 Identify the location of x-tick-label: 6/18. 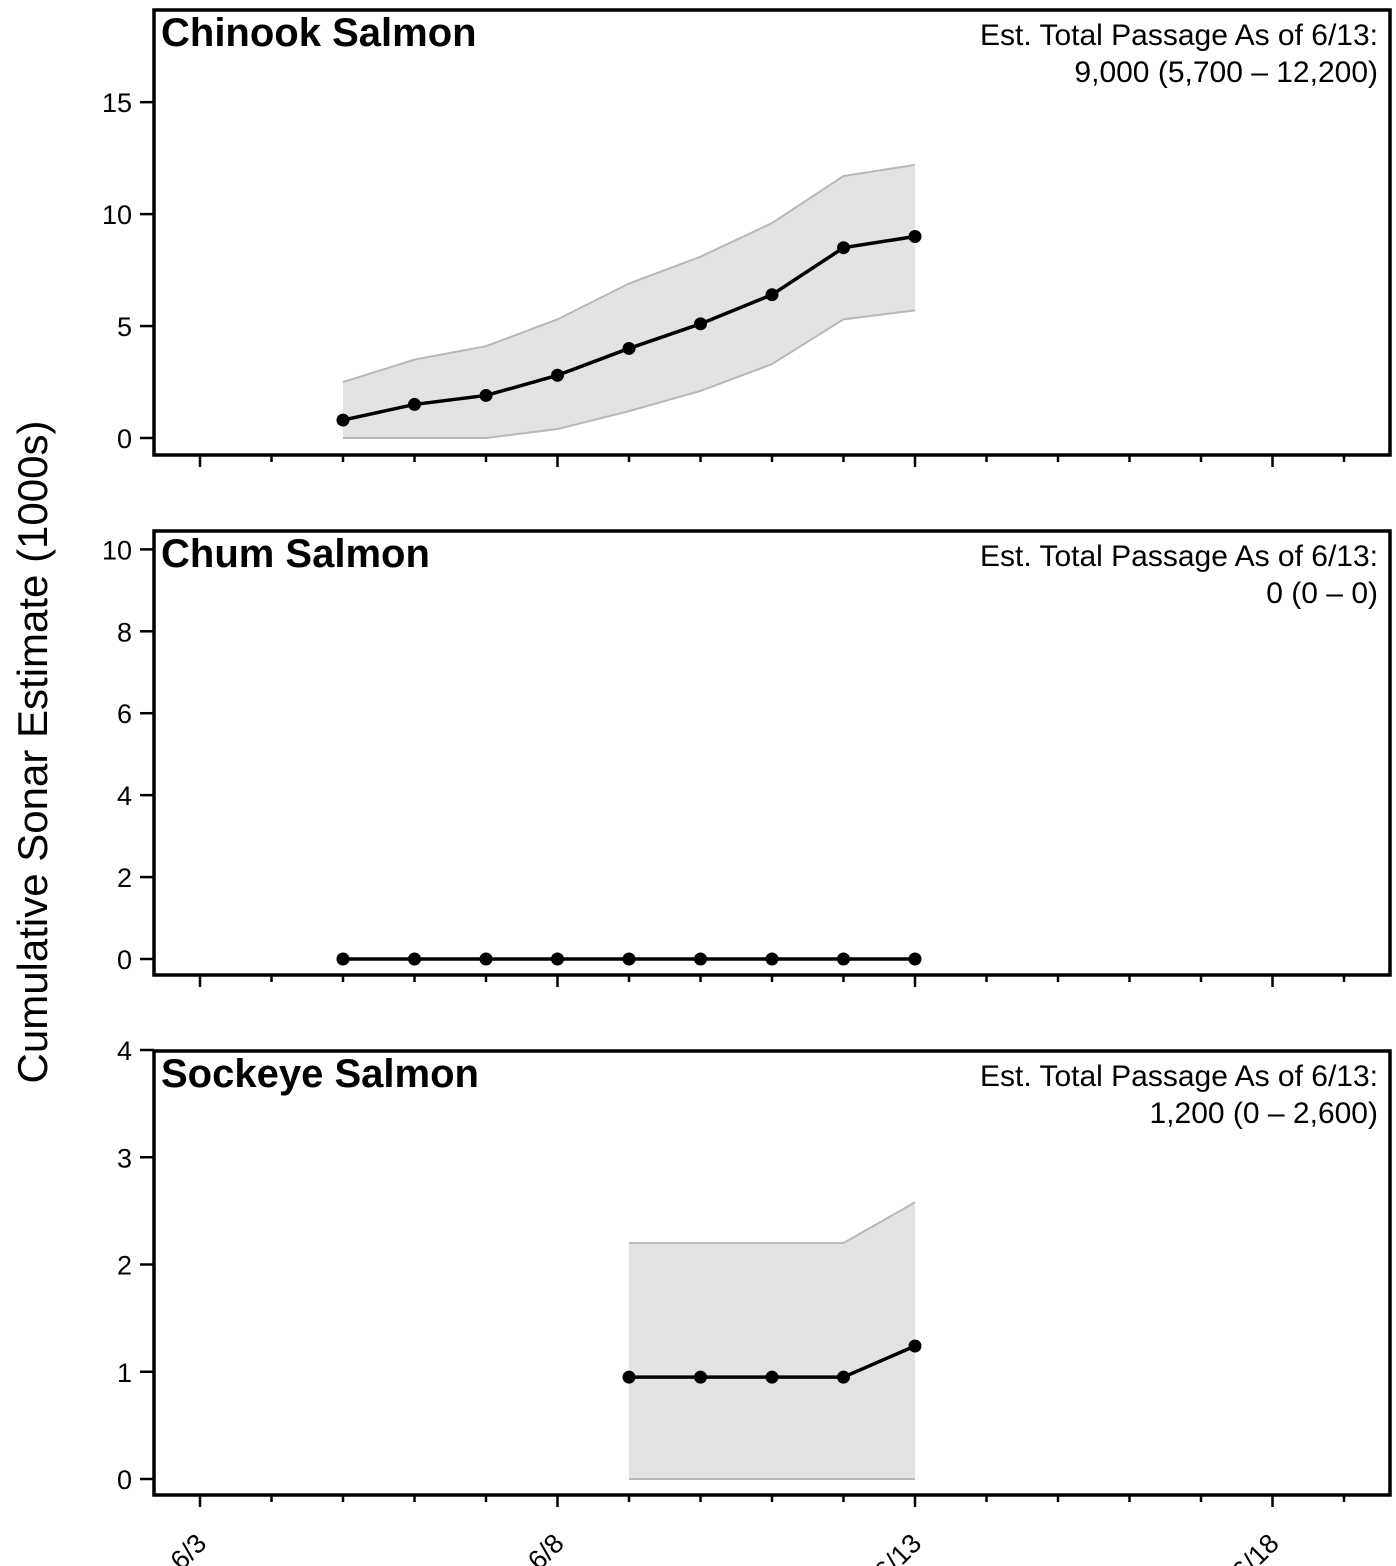
(1255, 1547).